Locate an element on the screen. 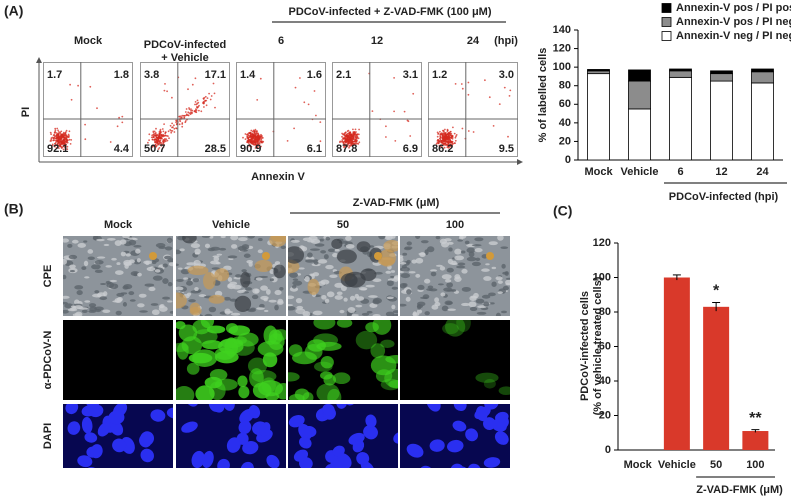 The width and height of the screenshot is (791, 497). row-label: α-PDCoV-N is located at coordinates (48, 360).